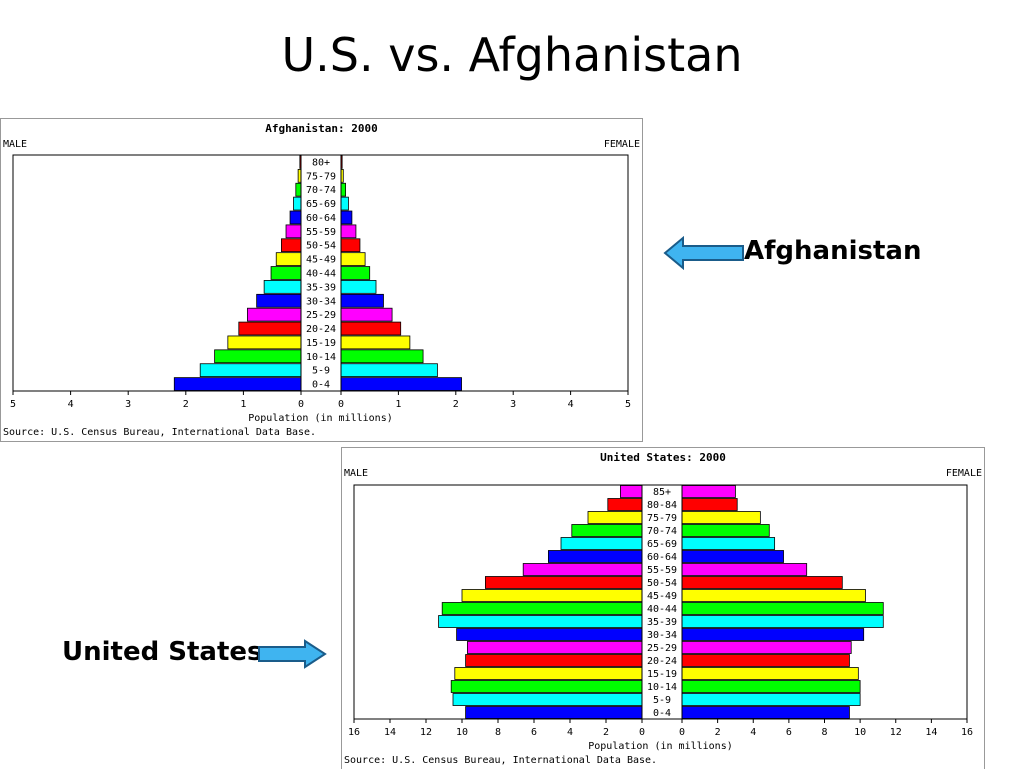  Describe the element at coordinates (789, 732) in the screenshot. I see `x-tick-label-female: 6` at that location.